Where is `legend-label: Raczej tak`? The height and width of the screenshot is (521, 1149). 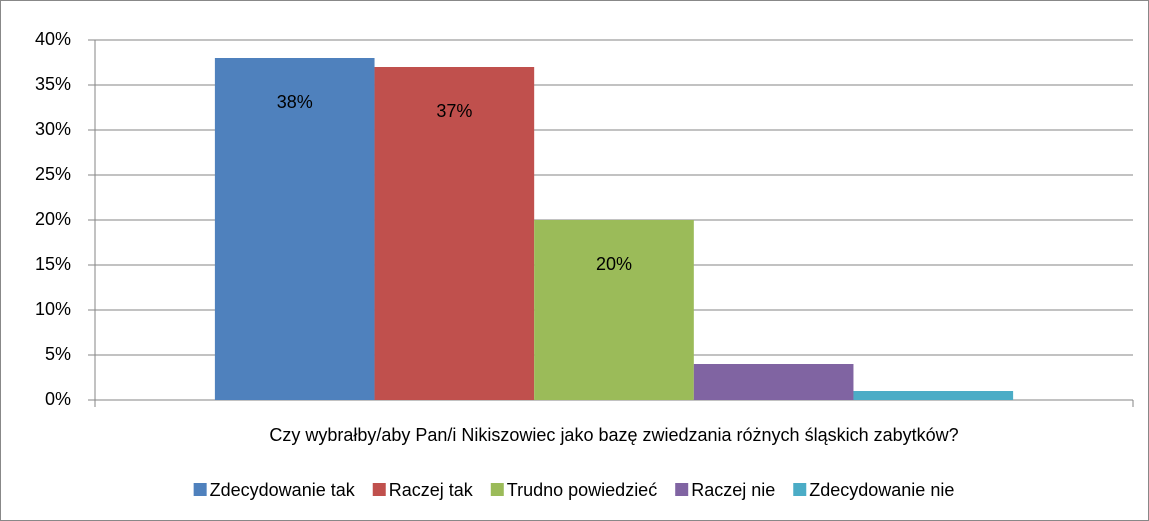
legend-label: Raczej tak is located at coordinates (431, 490).